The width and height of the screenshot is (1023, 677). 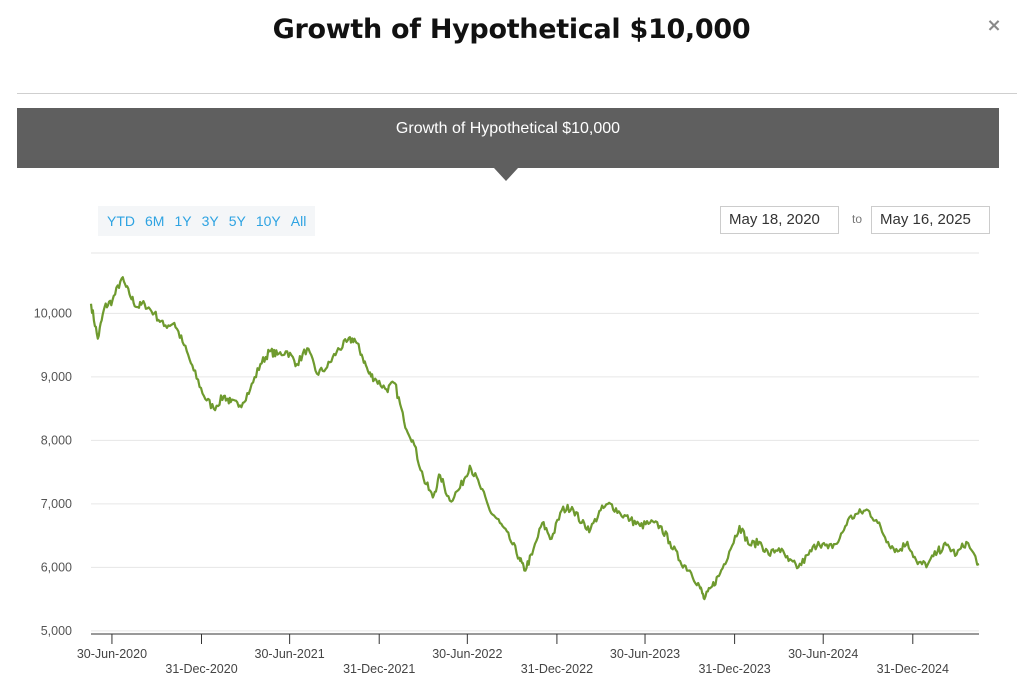 What do you see at coordinates (779, 220) in the screenshot?
I see `date-from-input: May 18, 2020` at bounding box center [779, 220].